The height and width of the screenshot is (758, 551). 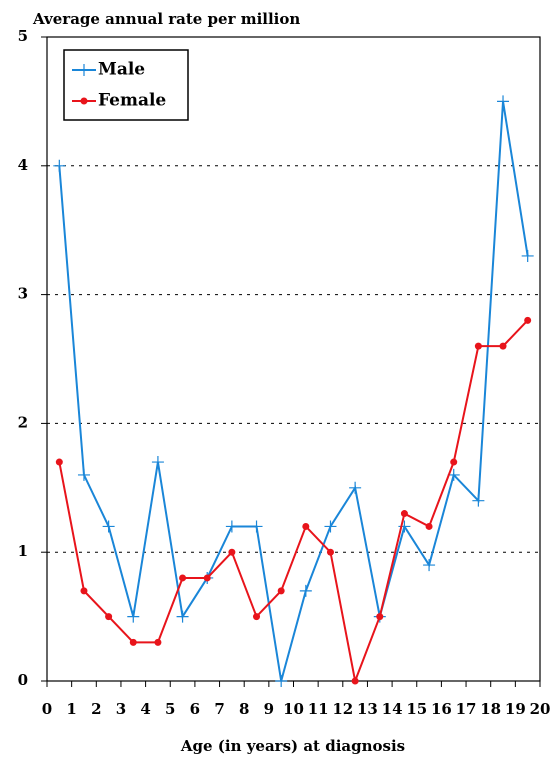 I want to click on x-tick-label: 11, so click(x=318, y=709).